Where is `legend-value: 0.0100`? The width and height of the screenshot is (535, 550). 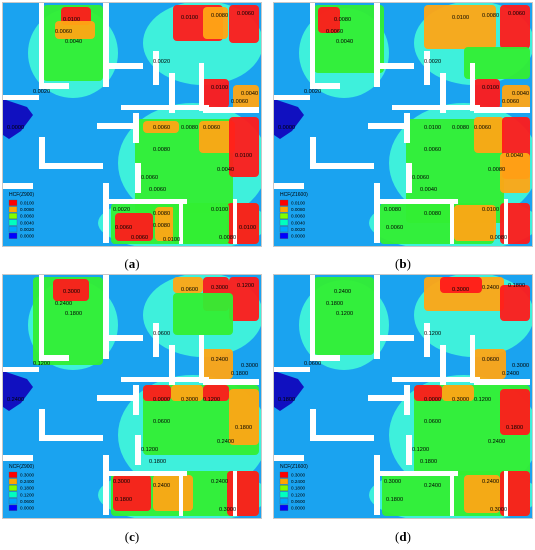
legend-value: 0.0100 is located at coordinates (298, 203).